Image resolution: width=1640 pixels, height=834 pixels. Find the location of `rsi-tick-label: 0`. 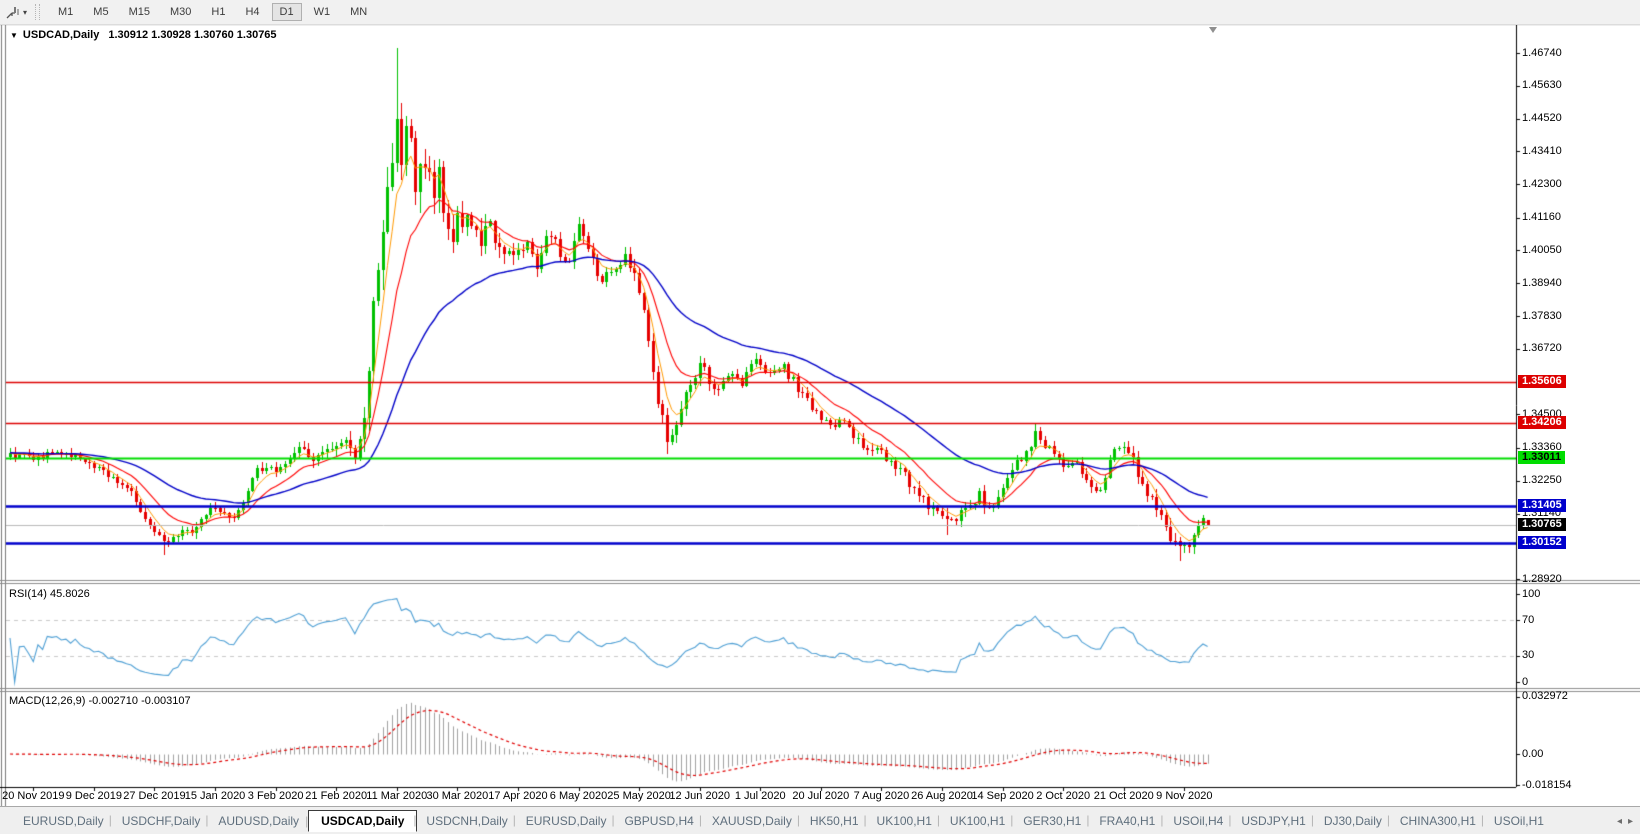

rsi-tick-label: 0 is located at coordinates (1525, 681).